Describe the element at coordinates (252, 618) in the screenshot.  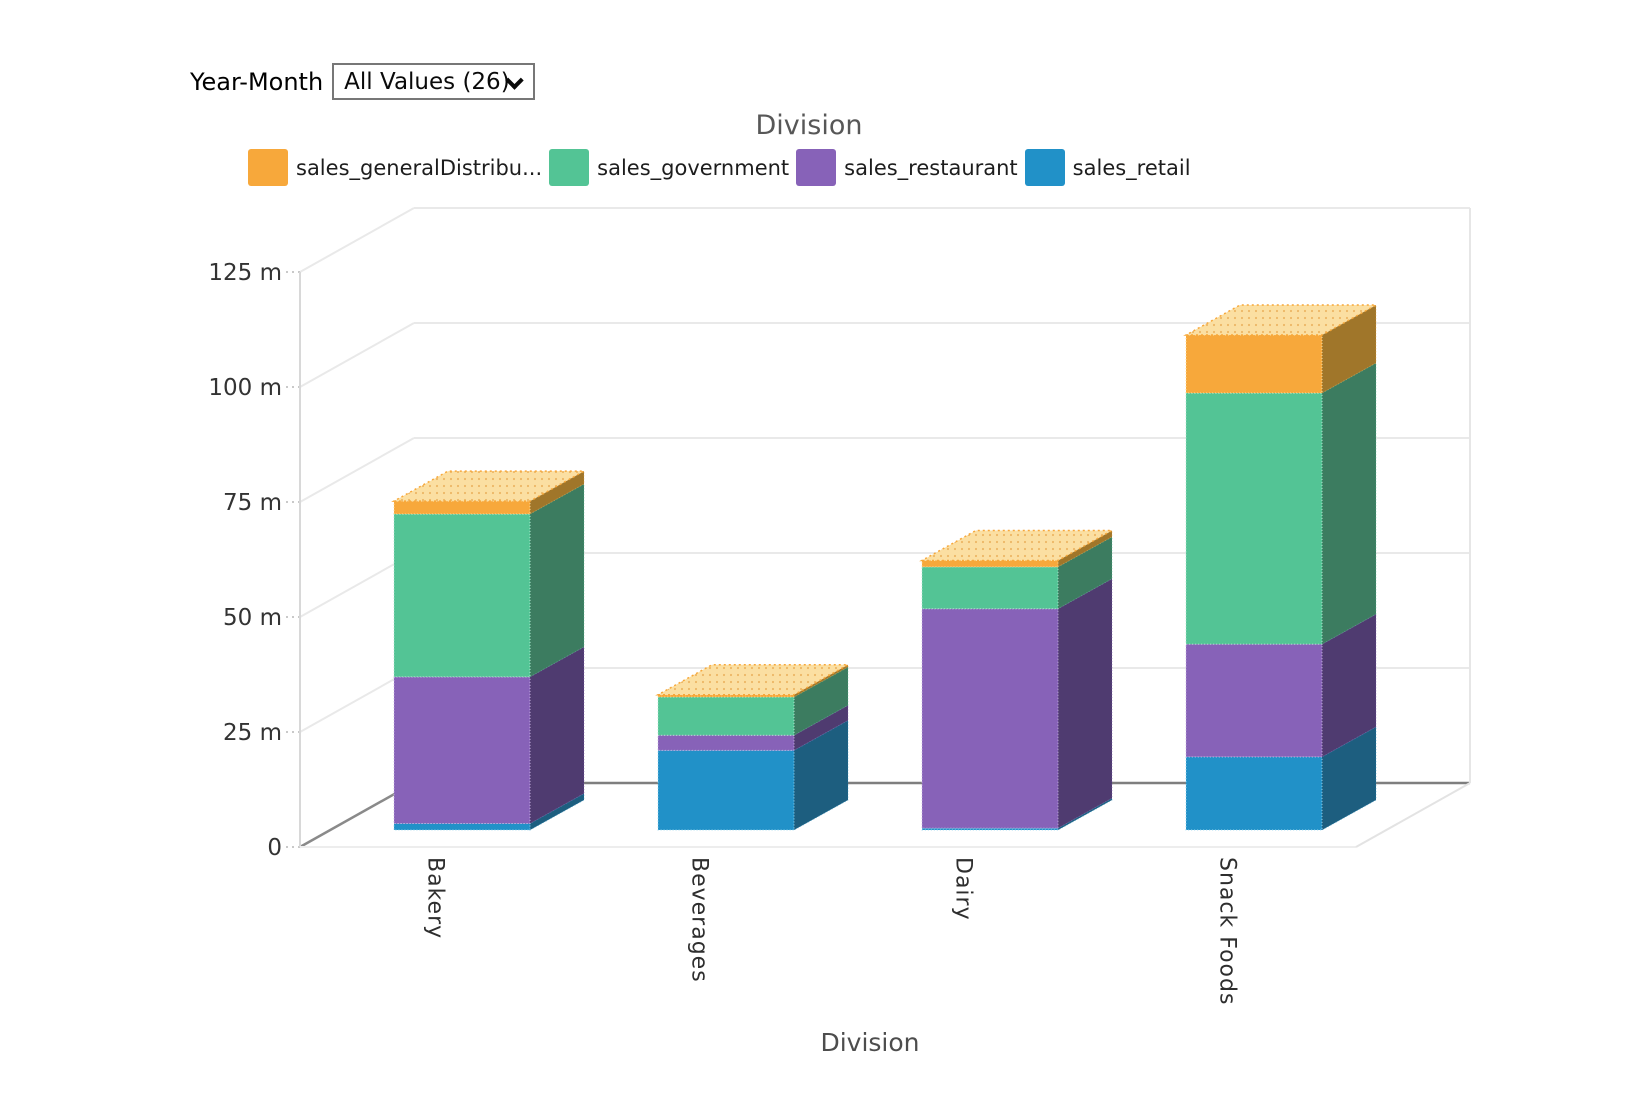
I see `y-tick-label: 50 m` at that location.